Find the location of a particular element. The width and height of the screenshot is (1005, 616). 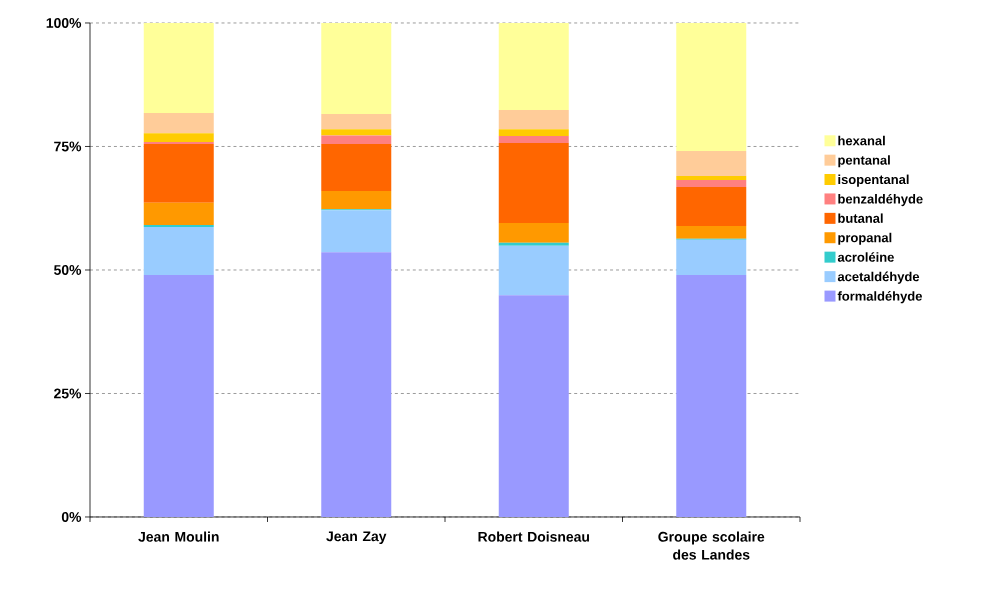

legend-label: formaldéhyde is located at coordinates (879, 297).